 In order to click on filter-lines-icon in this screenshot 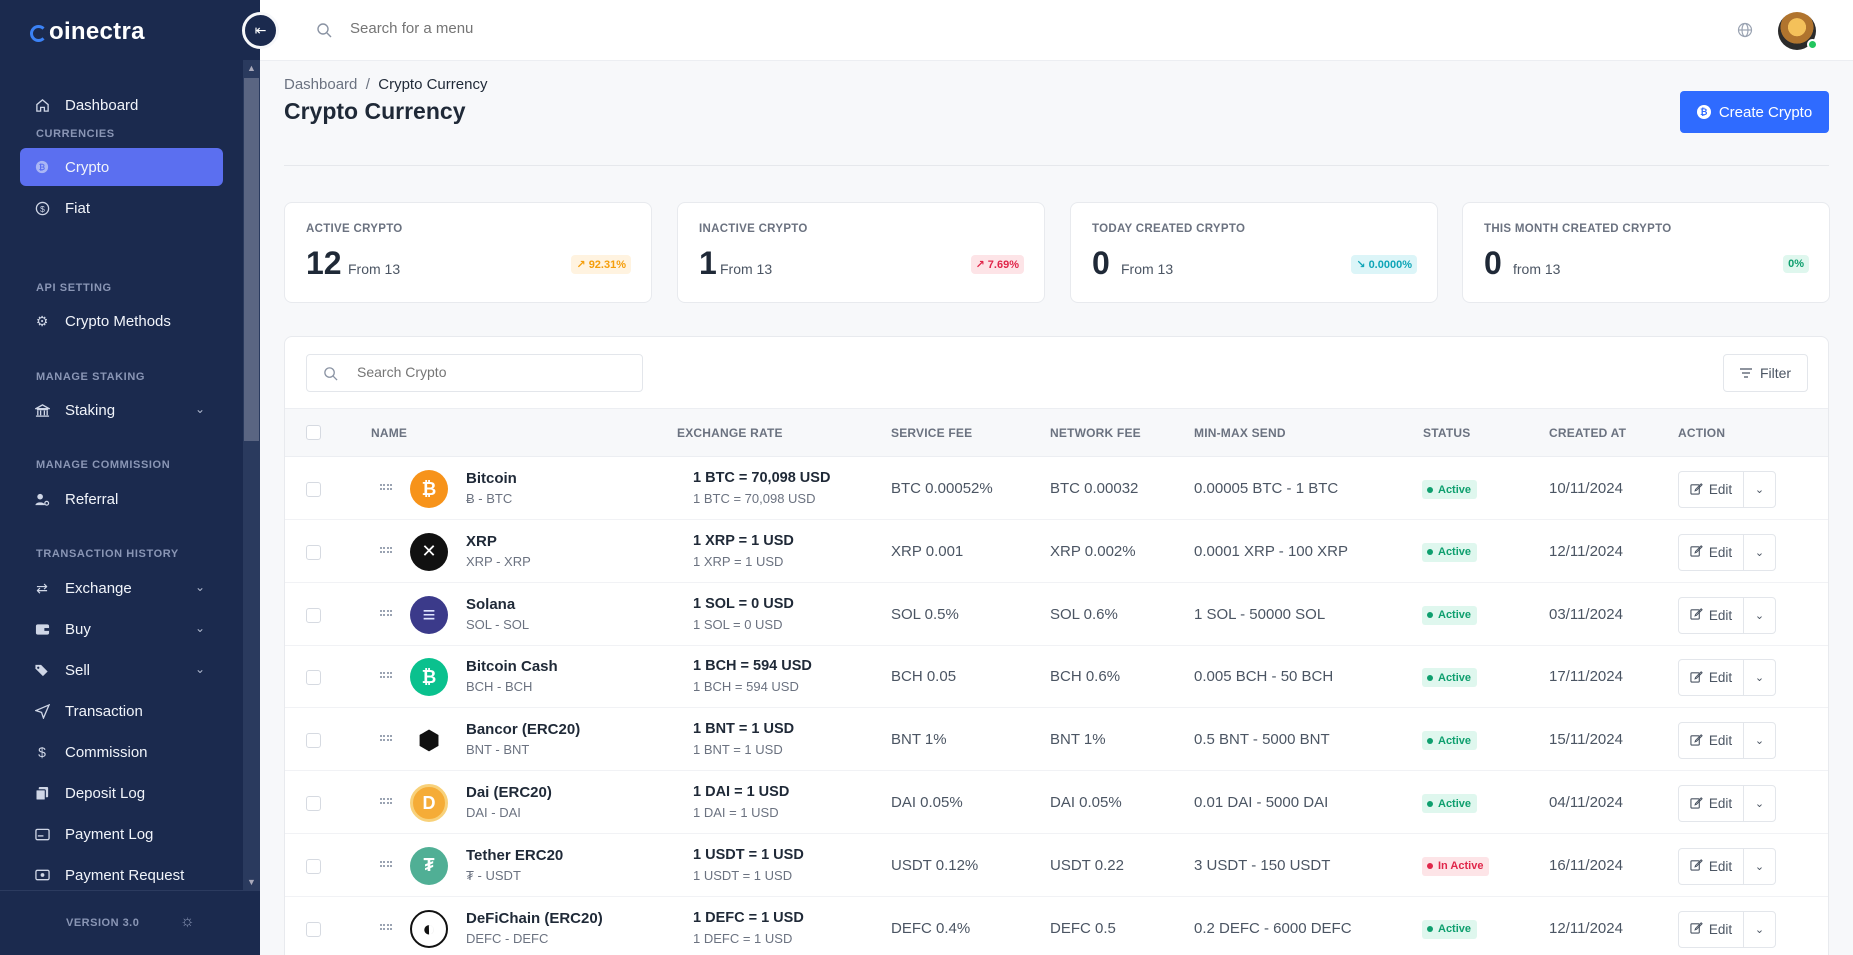, I will do `click(1745, 373)`.